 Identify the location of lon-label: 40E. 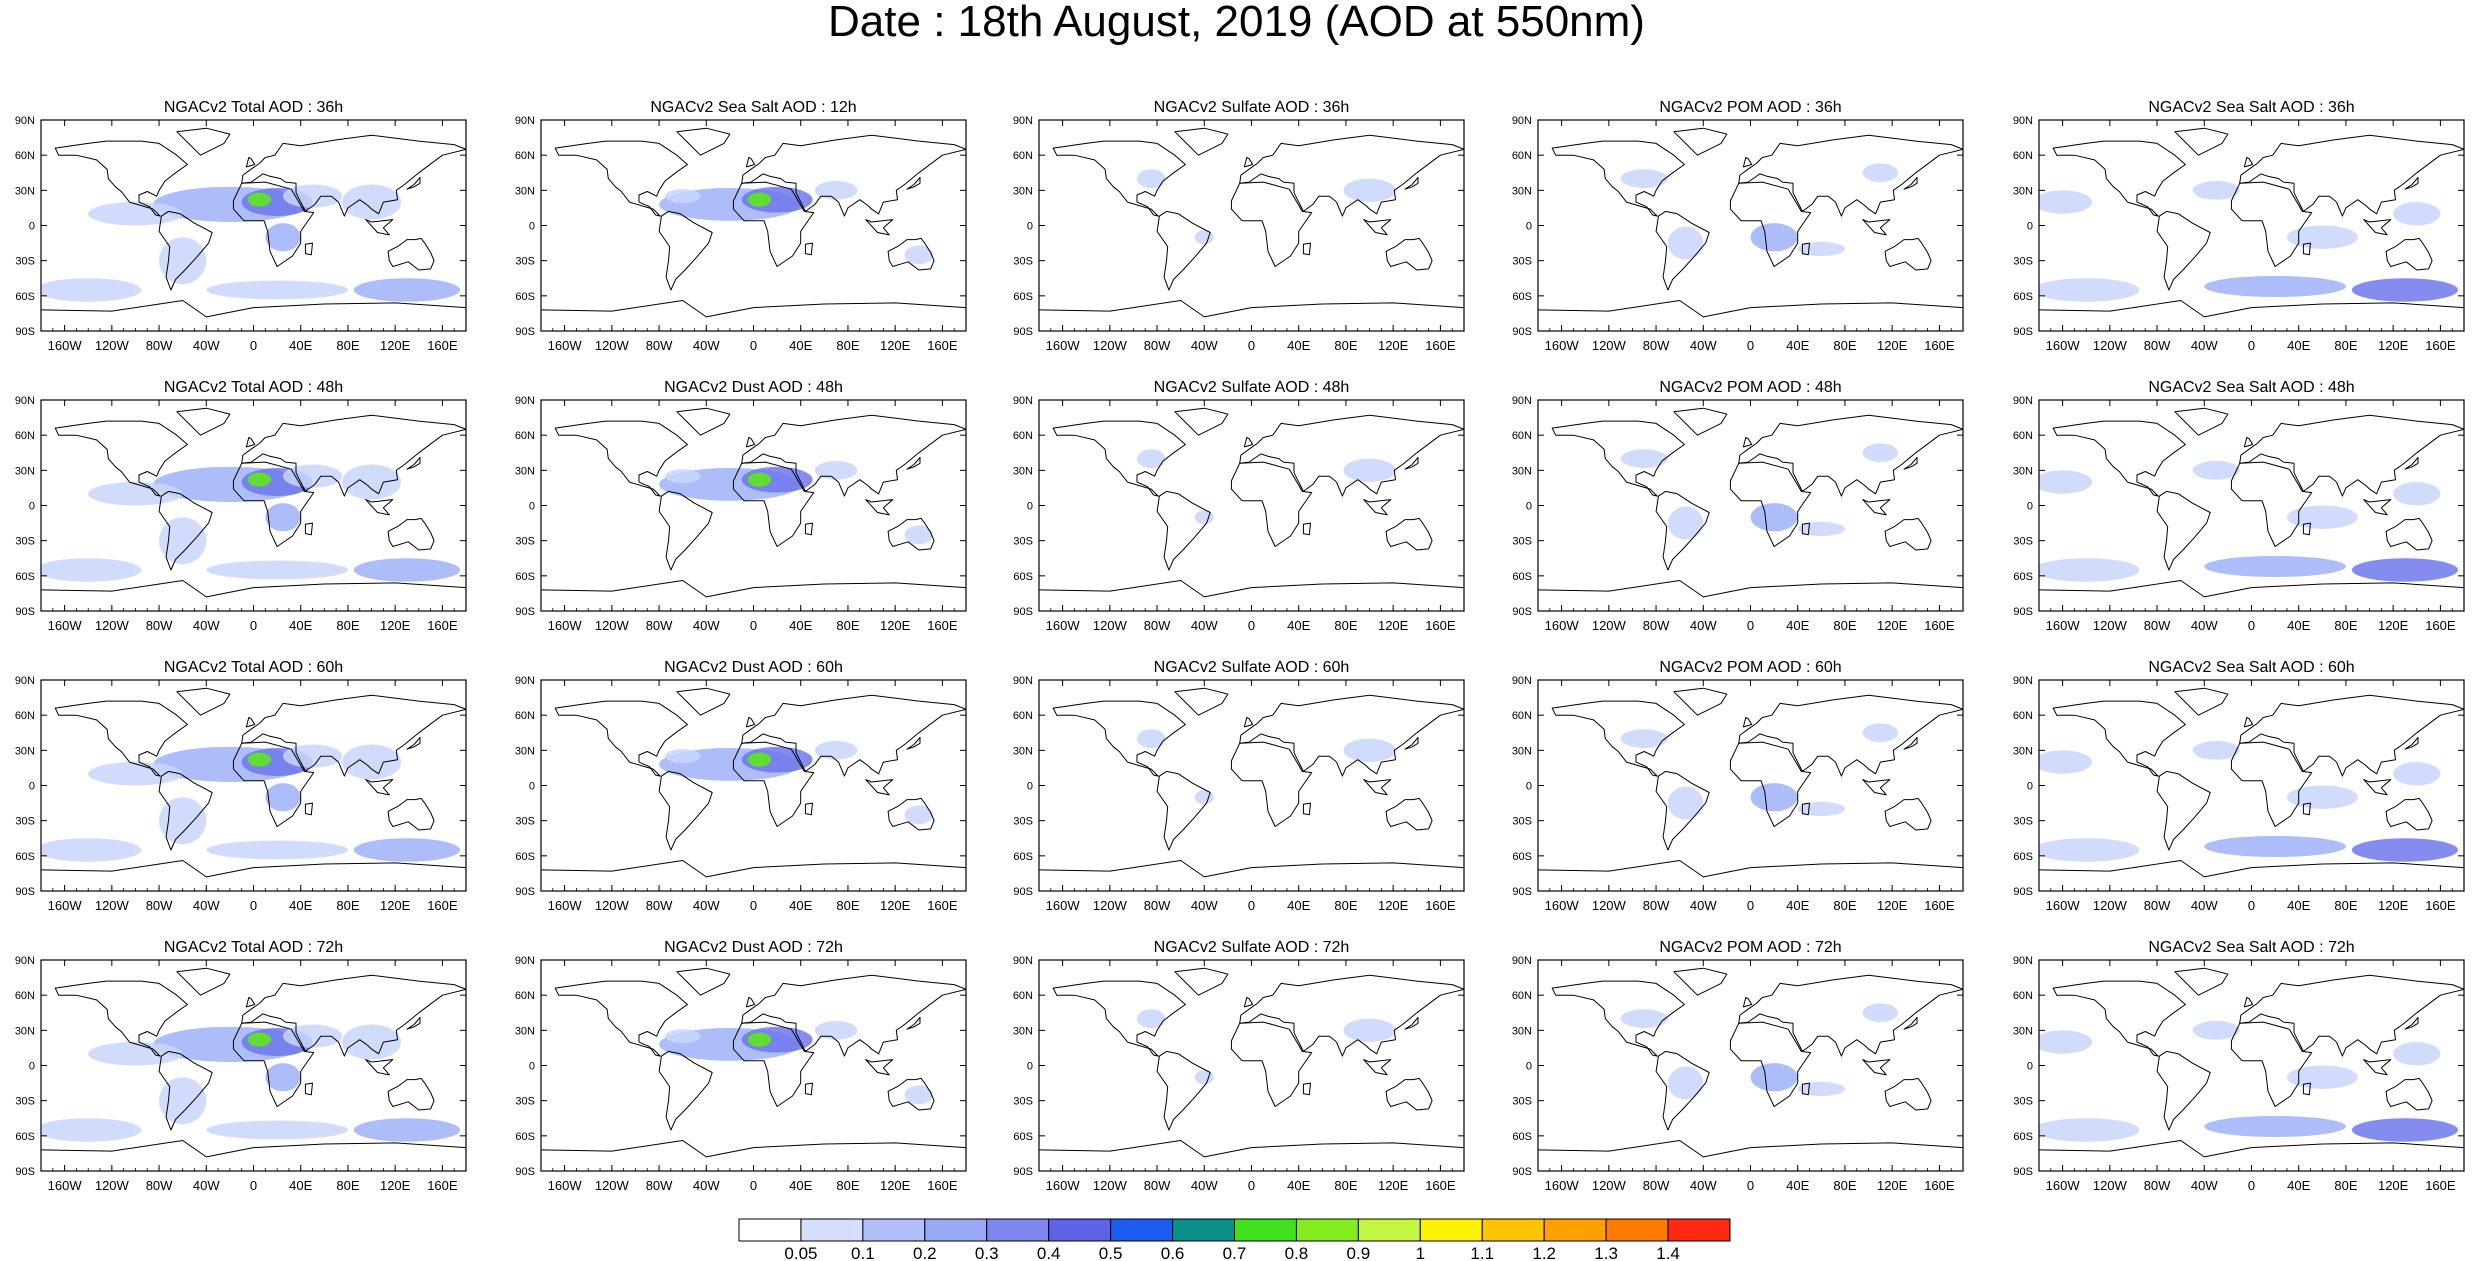
(2298, 1185).